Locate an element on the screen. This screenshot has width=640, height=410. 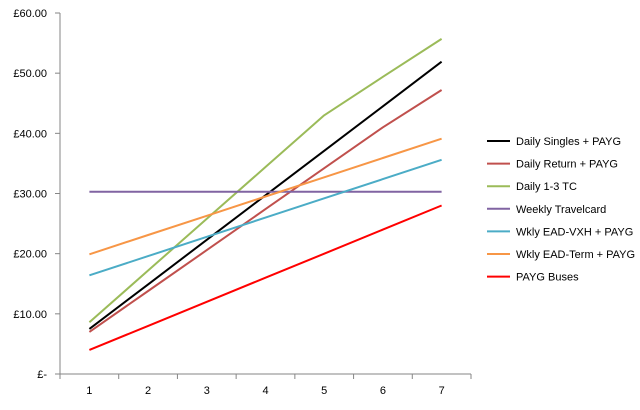
legend-label: Wkly EAD-Term + PAYG is located at coordinates (575, 255).